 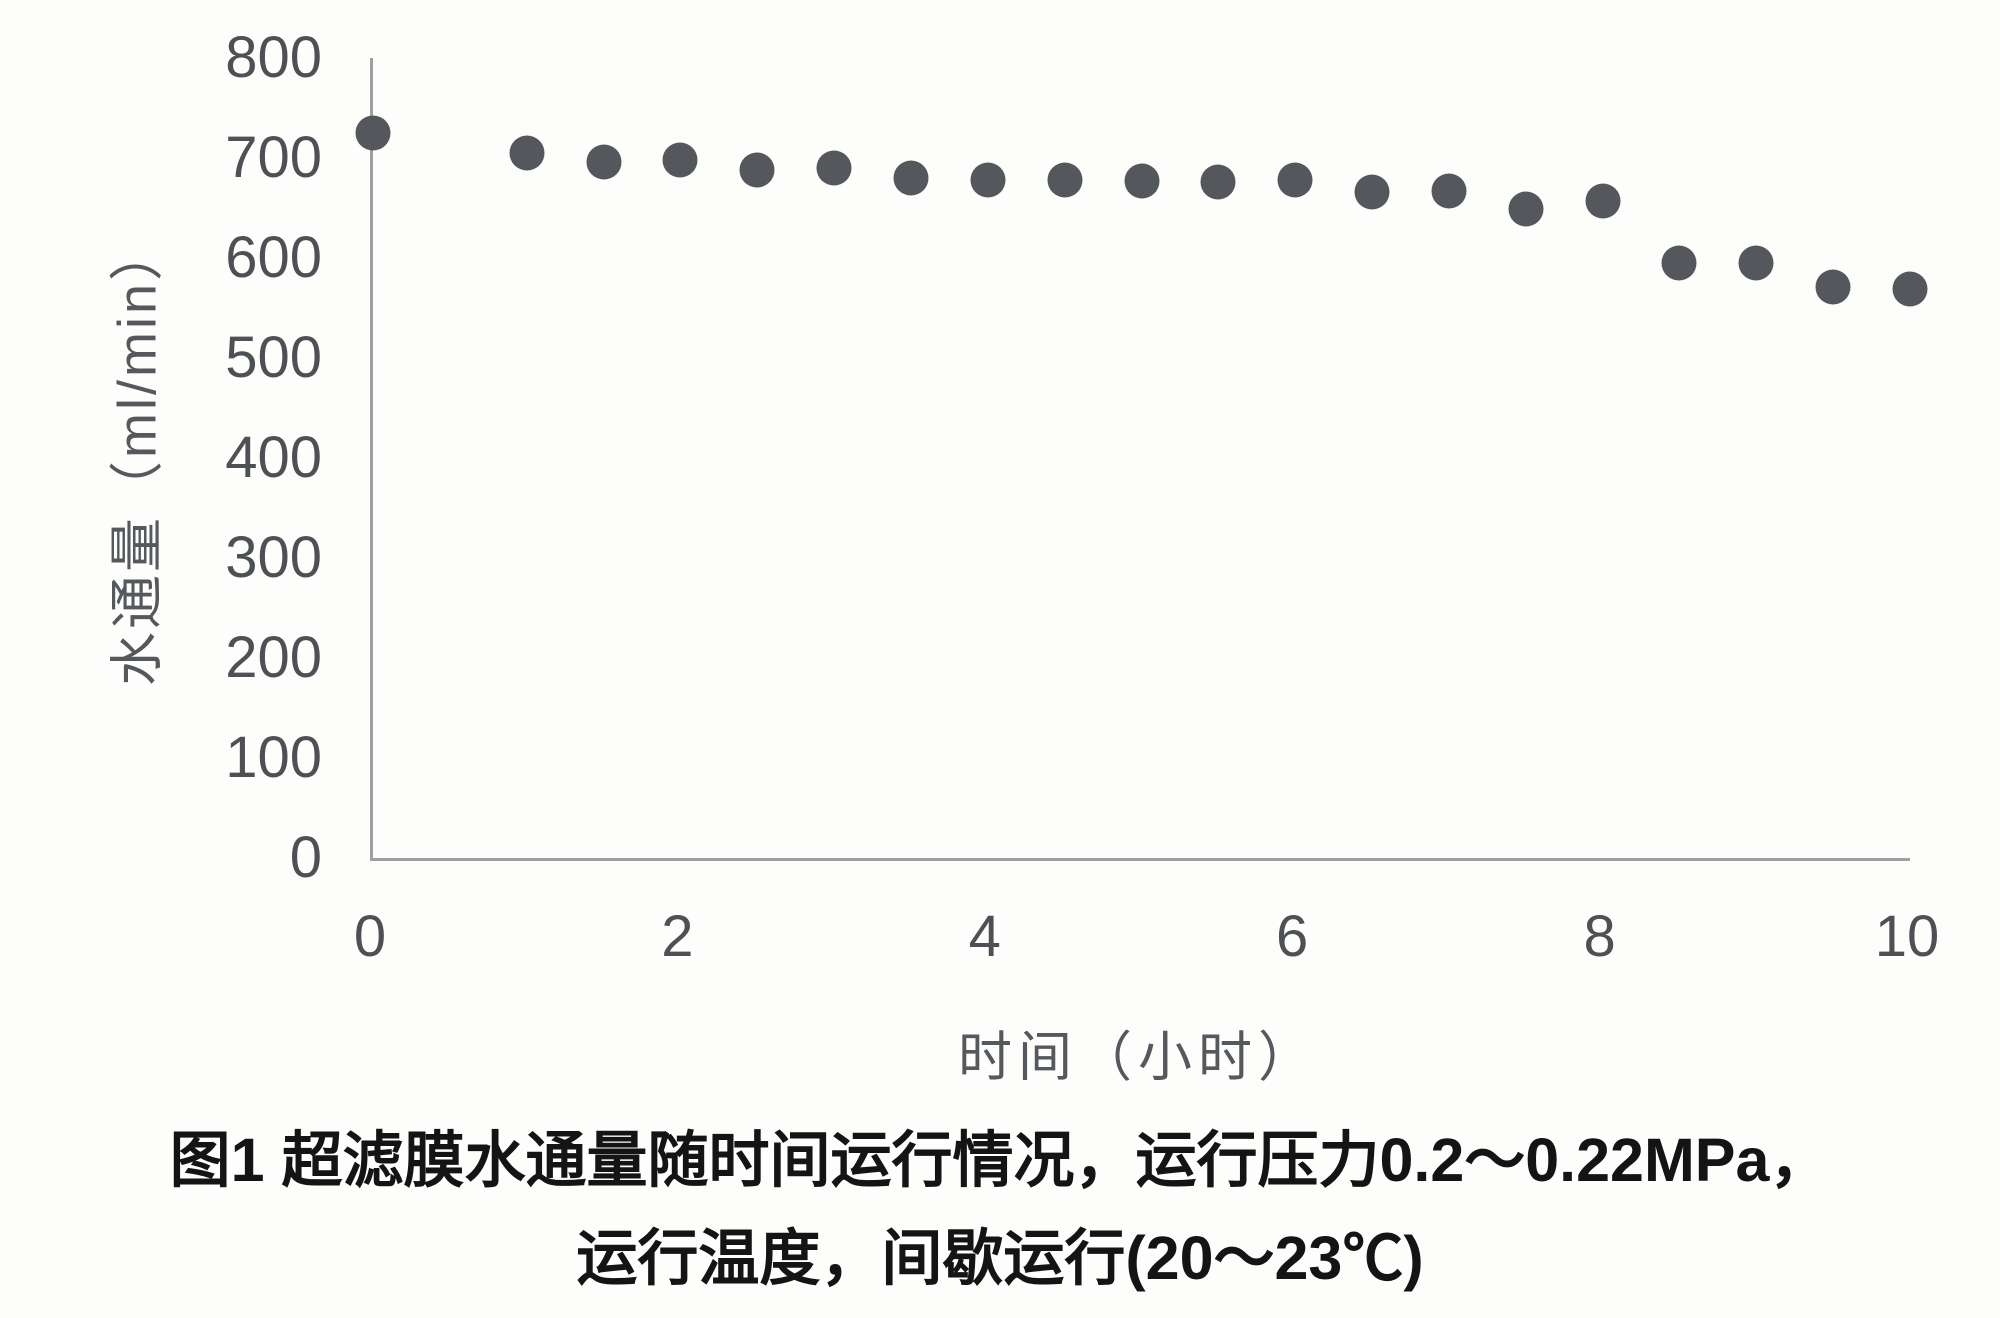 What do you see at coordinates (1907, 936) in the screenshot?
I see `x-tick-label: 10` at bounding box center [1907, 936].